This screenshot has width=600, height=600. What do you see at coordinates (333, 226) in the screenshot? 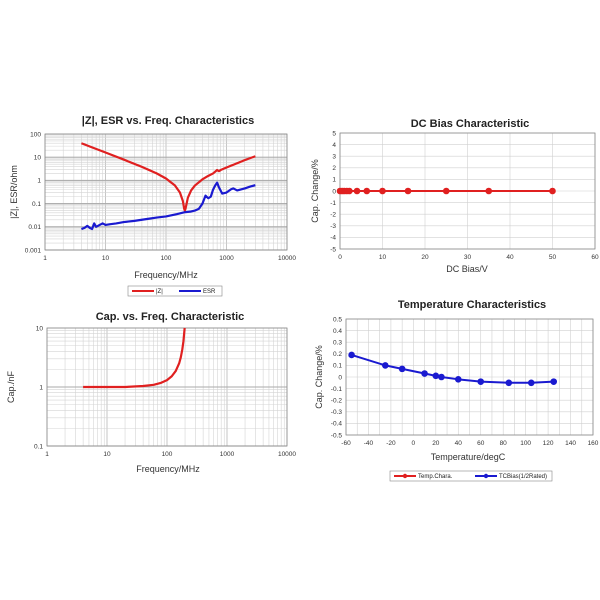
I see `y-tick-label: -3` at bounding box center [333, 226].